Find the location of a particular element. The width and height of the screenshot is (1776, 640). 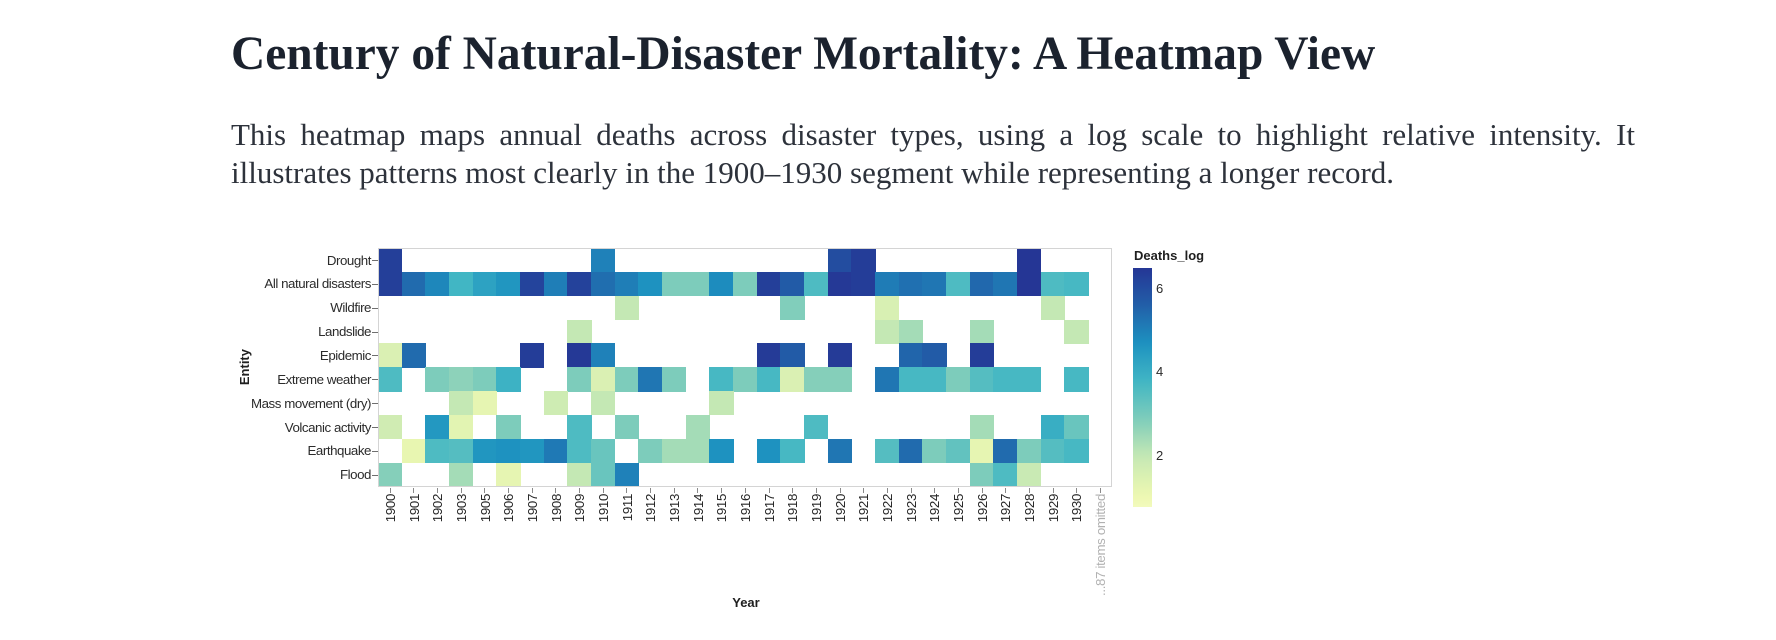

x-tick-label: 1926 is located at coordinates (982, 508).